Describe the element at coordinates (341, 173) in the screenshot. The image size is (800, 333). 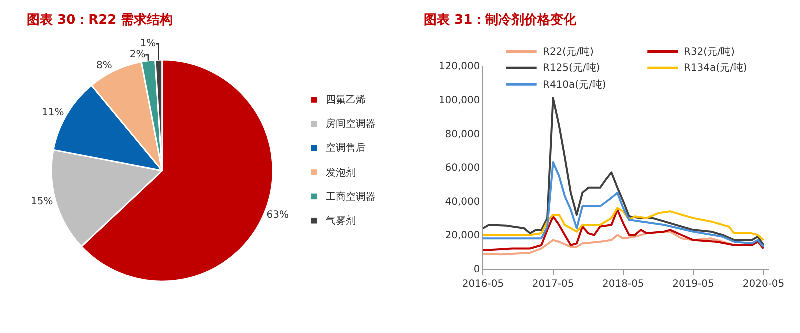
I see `legend-label: 发泡剂` at that location.